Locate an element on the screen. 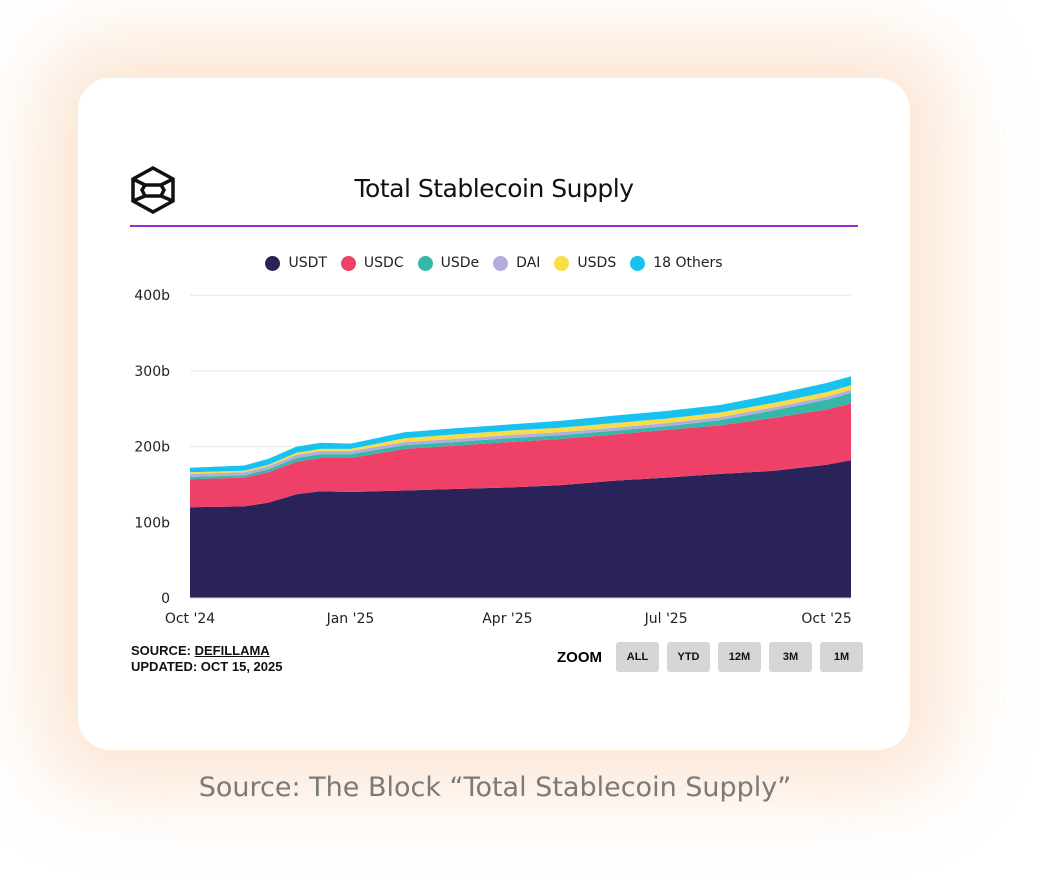 This screenshot has width=1048, height=888. zoom-12m-button: 12M is located at coordinates (739, 657).